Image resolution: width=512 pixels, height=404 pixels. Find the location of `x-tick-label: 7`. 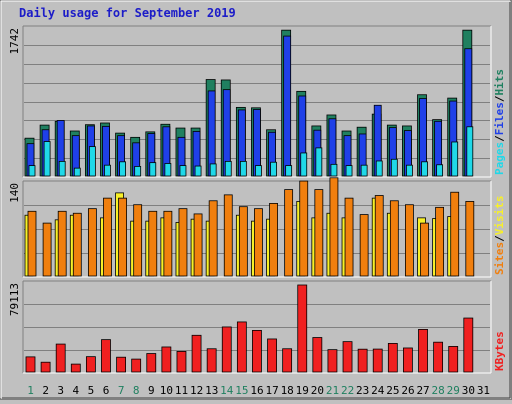

x-tick-label: 7 is located at coordinates (121, 390).